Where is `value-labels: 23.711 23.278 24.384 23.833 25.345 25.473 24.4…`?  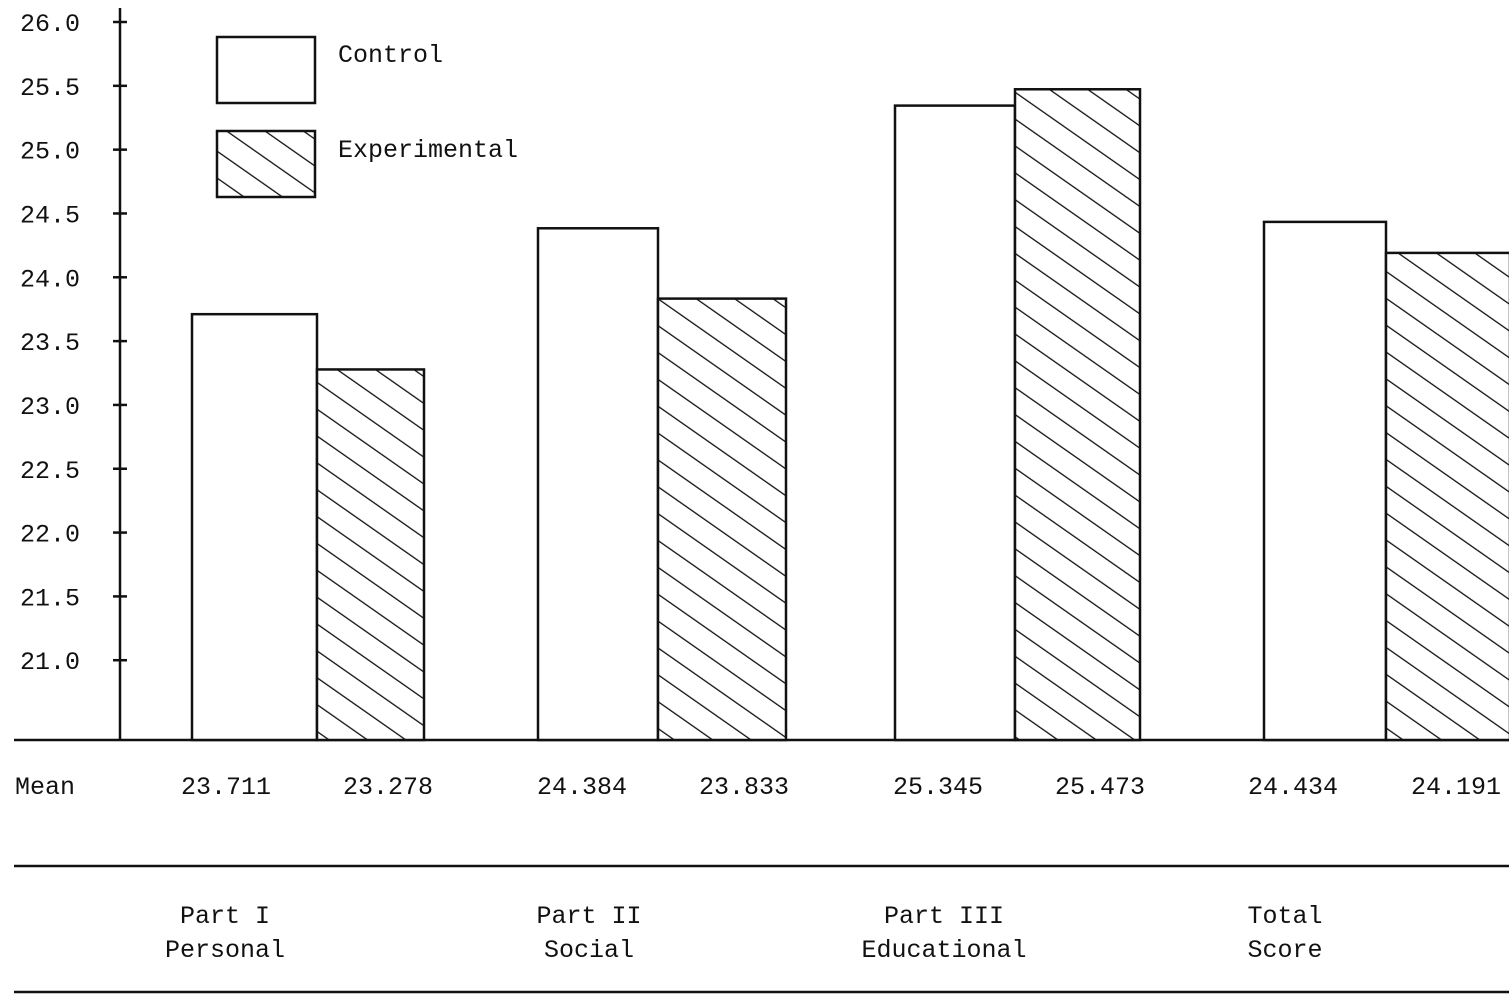 value-labels: 23.711 23.278 24.384 23.833 25.345 25.473 24.4… is located at coordinates (841, 787).